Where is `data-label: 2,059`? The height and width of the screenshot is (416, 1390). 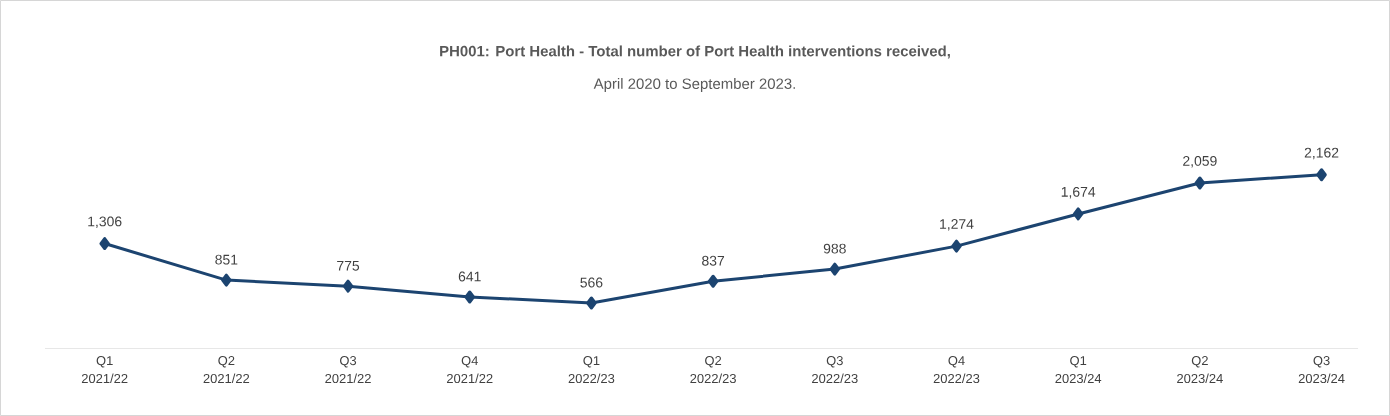 data-label: 2,059 is located at coordinates (1200, 161).